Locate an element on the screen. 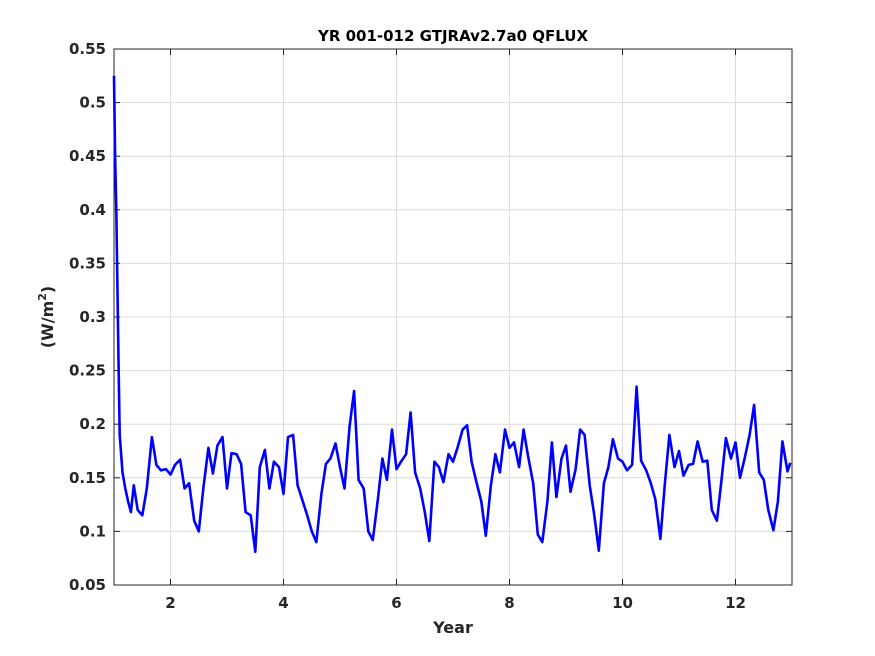 This screenshot has width=875, height=656. y-tick-label: 0.05 is located at coordinates (87, 585).